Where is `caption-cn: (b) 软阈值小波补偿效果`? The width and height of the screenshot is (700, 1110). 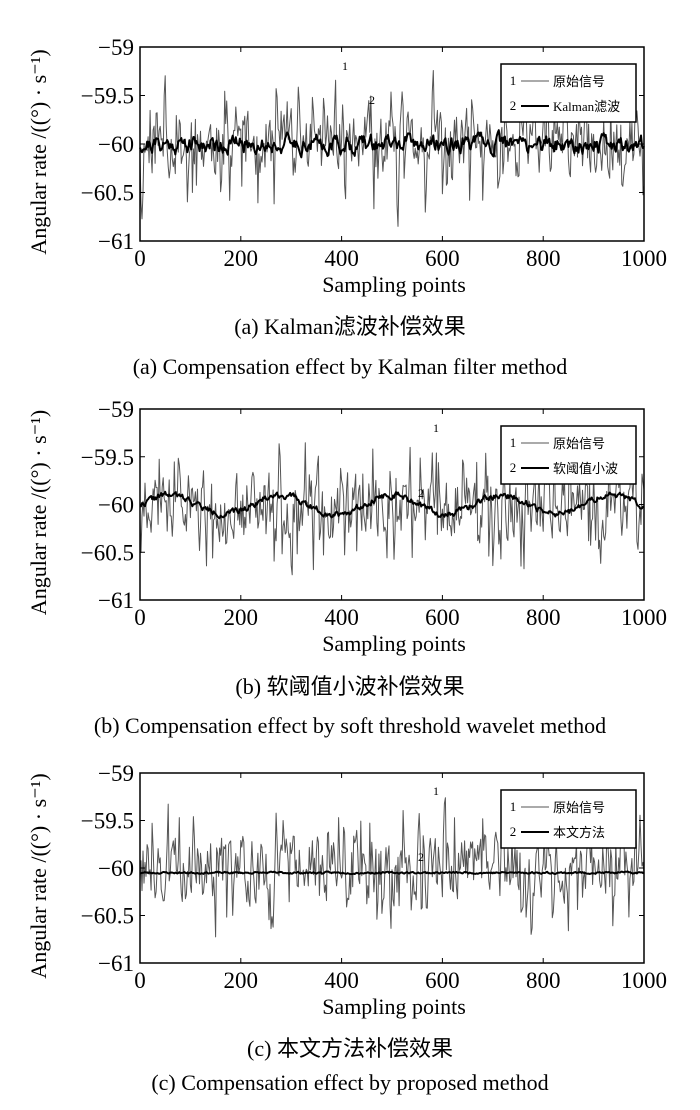 caption-cn: (b) 软阈值小波补偿效果 is located at coordinates (349, 686).